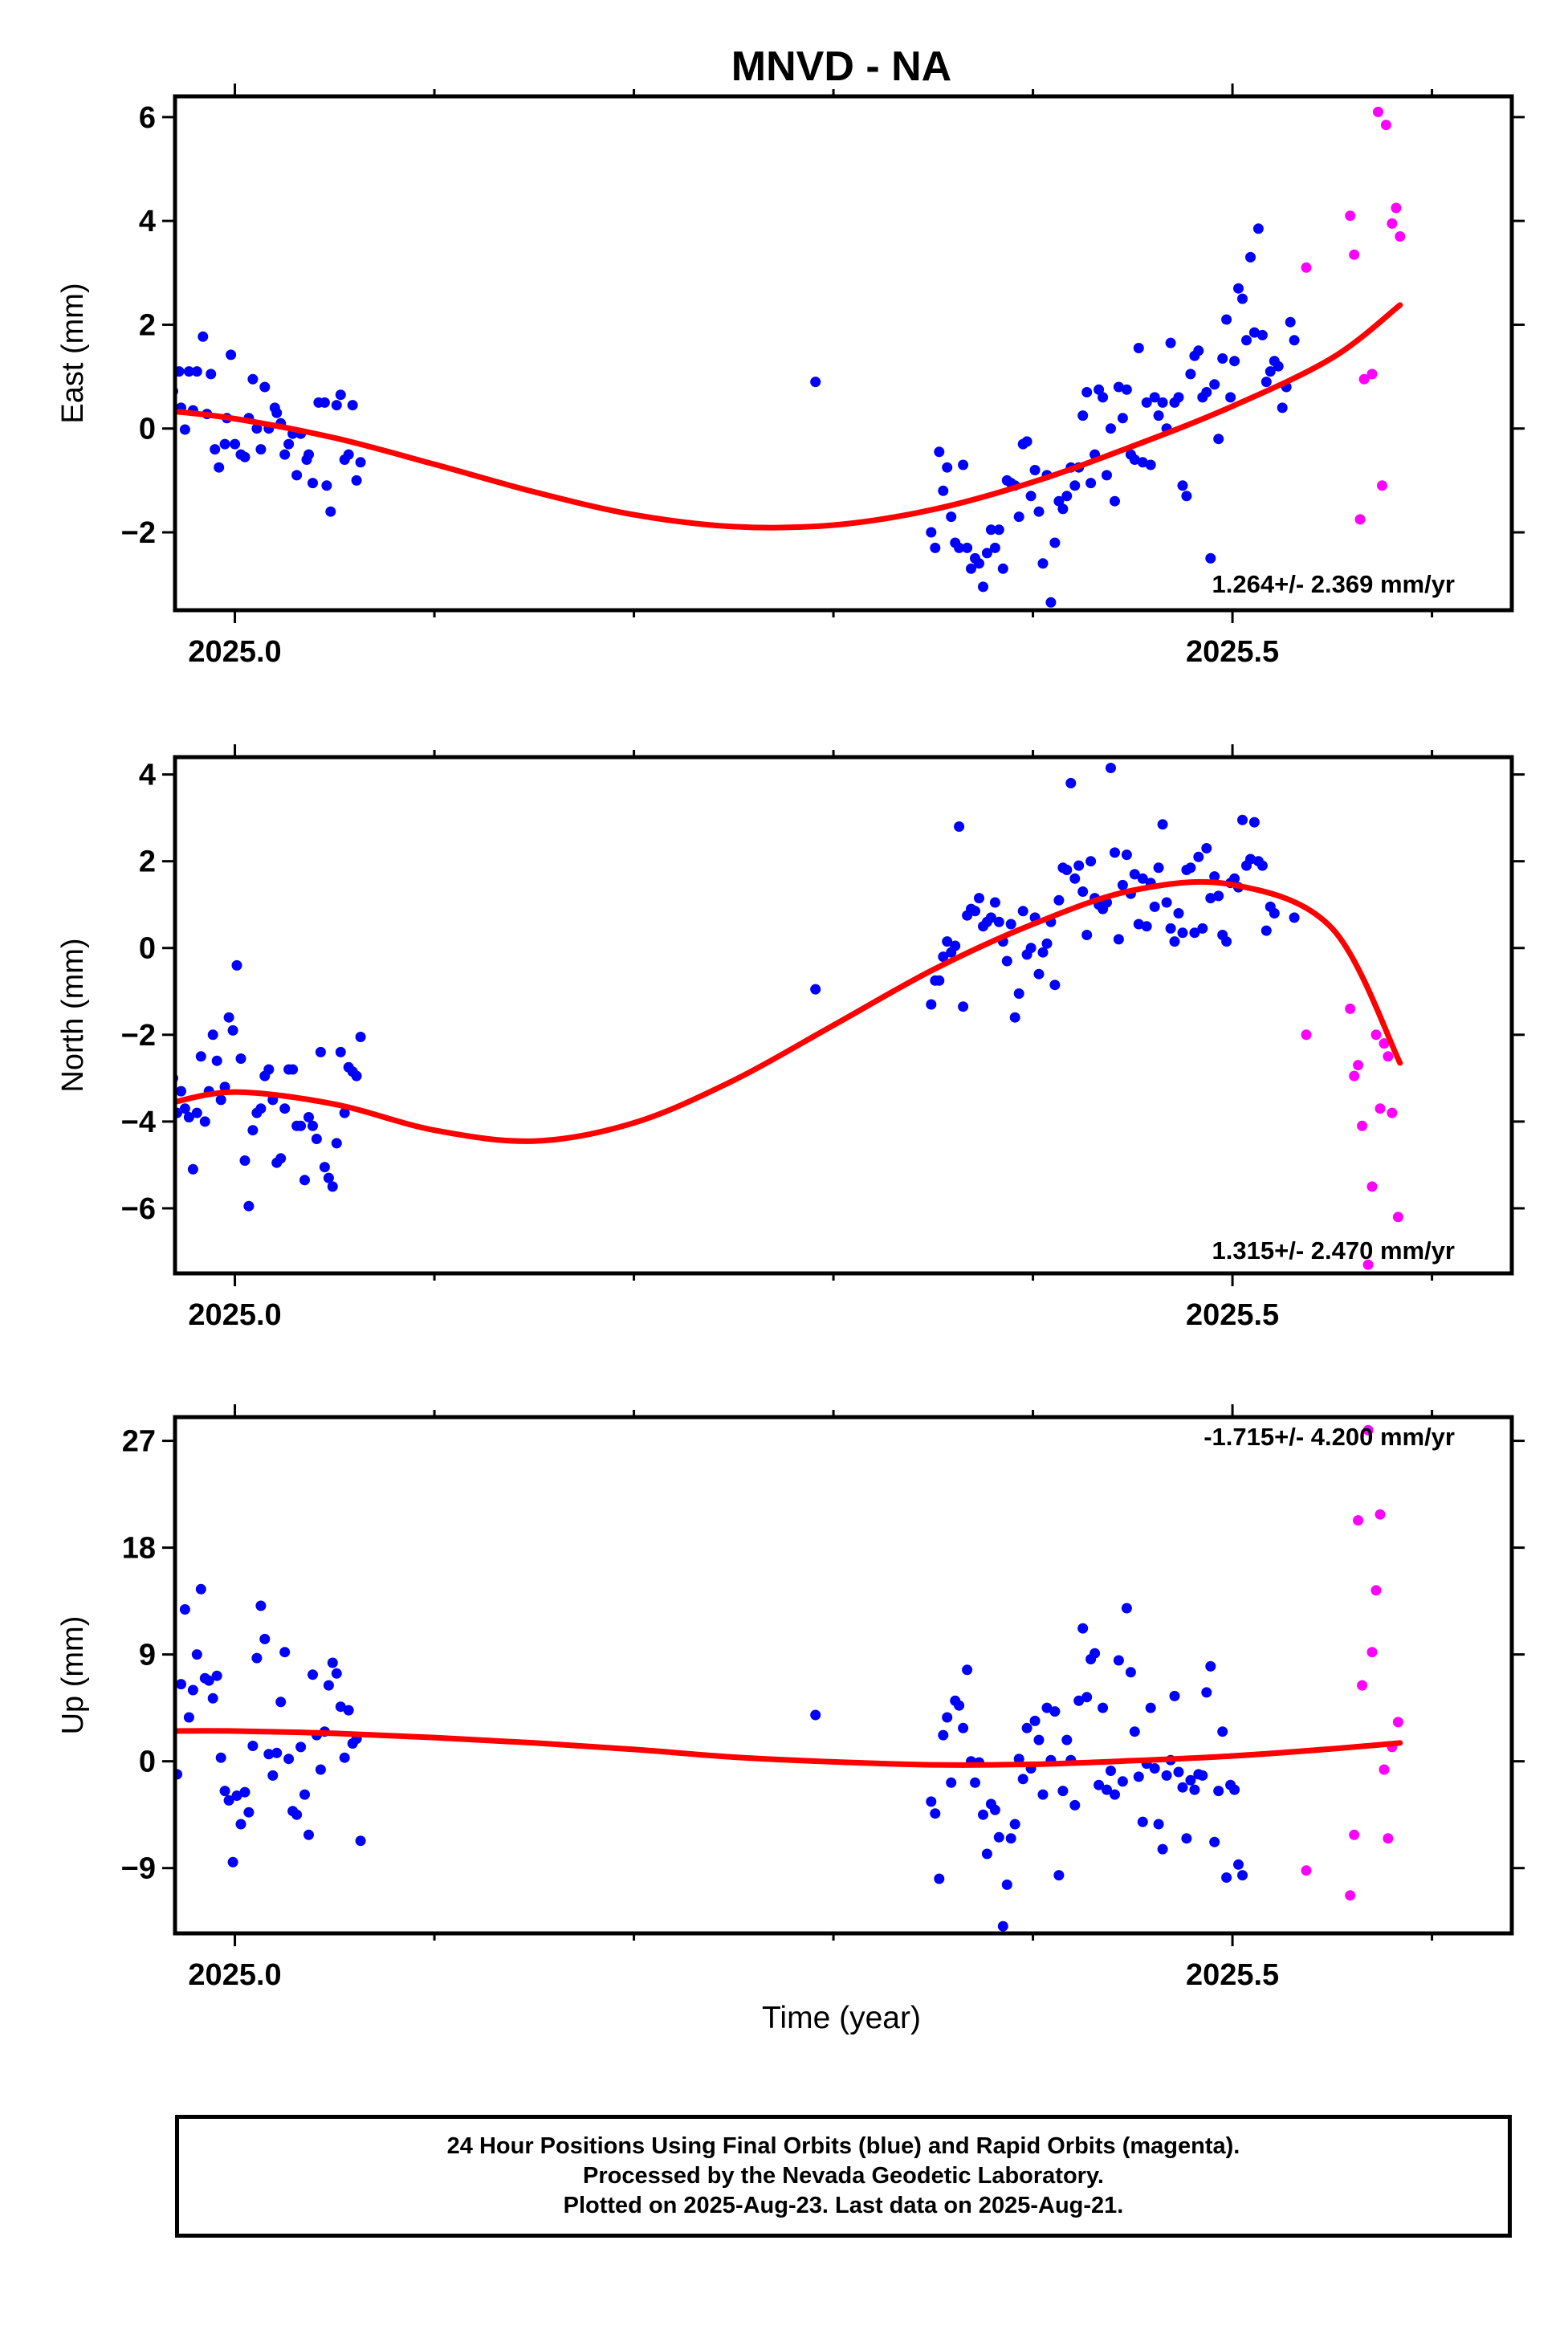  What do you see at coordinates (1232, 652) in the screenshot?
I see `x-tick-label: 2025.5` at bounding box center [1232, 652].